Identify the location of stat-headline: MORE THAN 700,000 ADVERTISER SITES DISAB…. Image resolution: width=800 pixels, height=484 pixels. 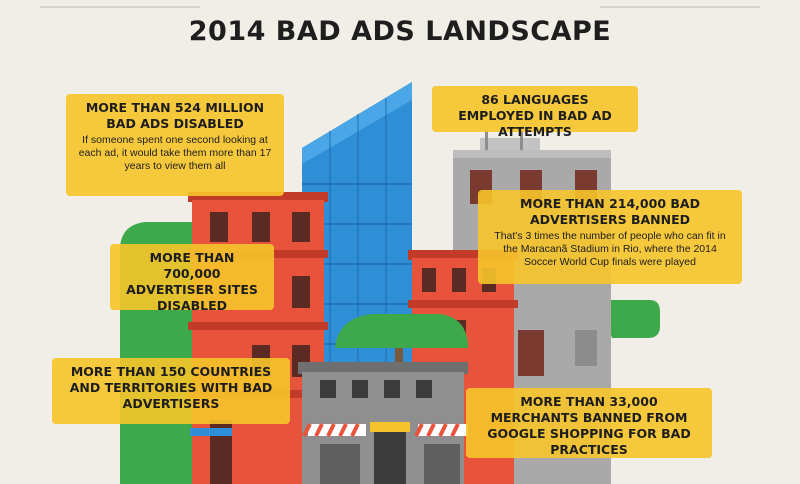
(192, 281).